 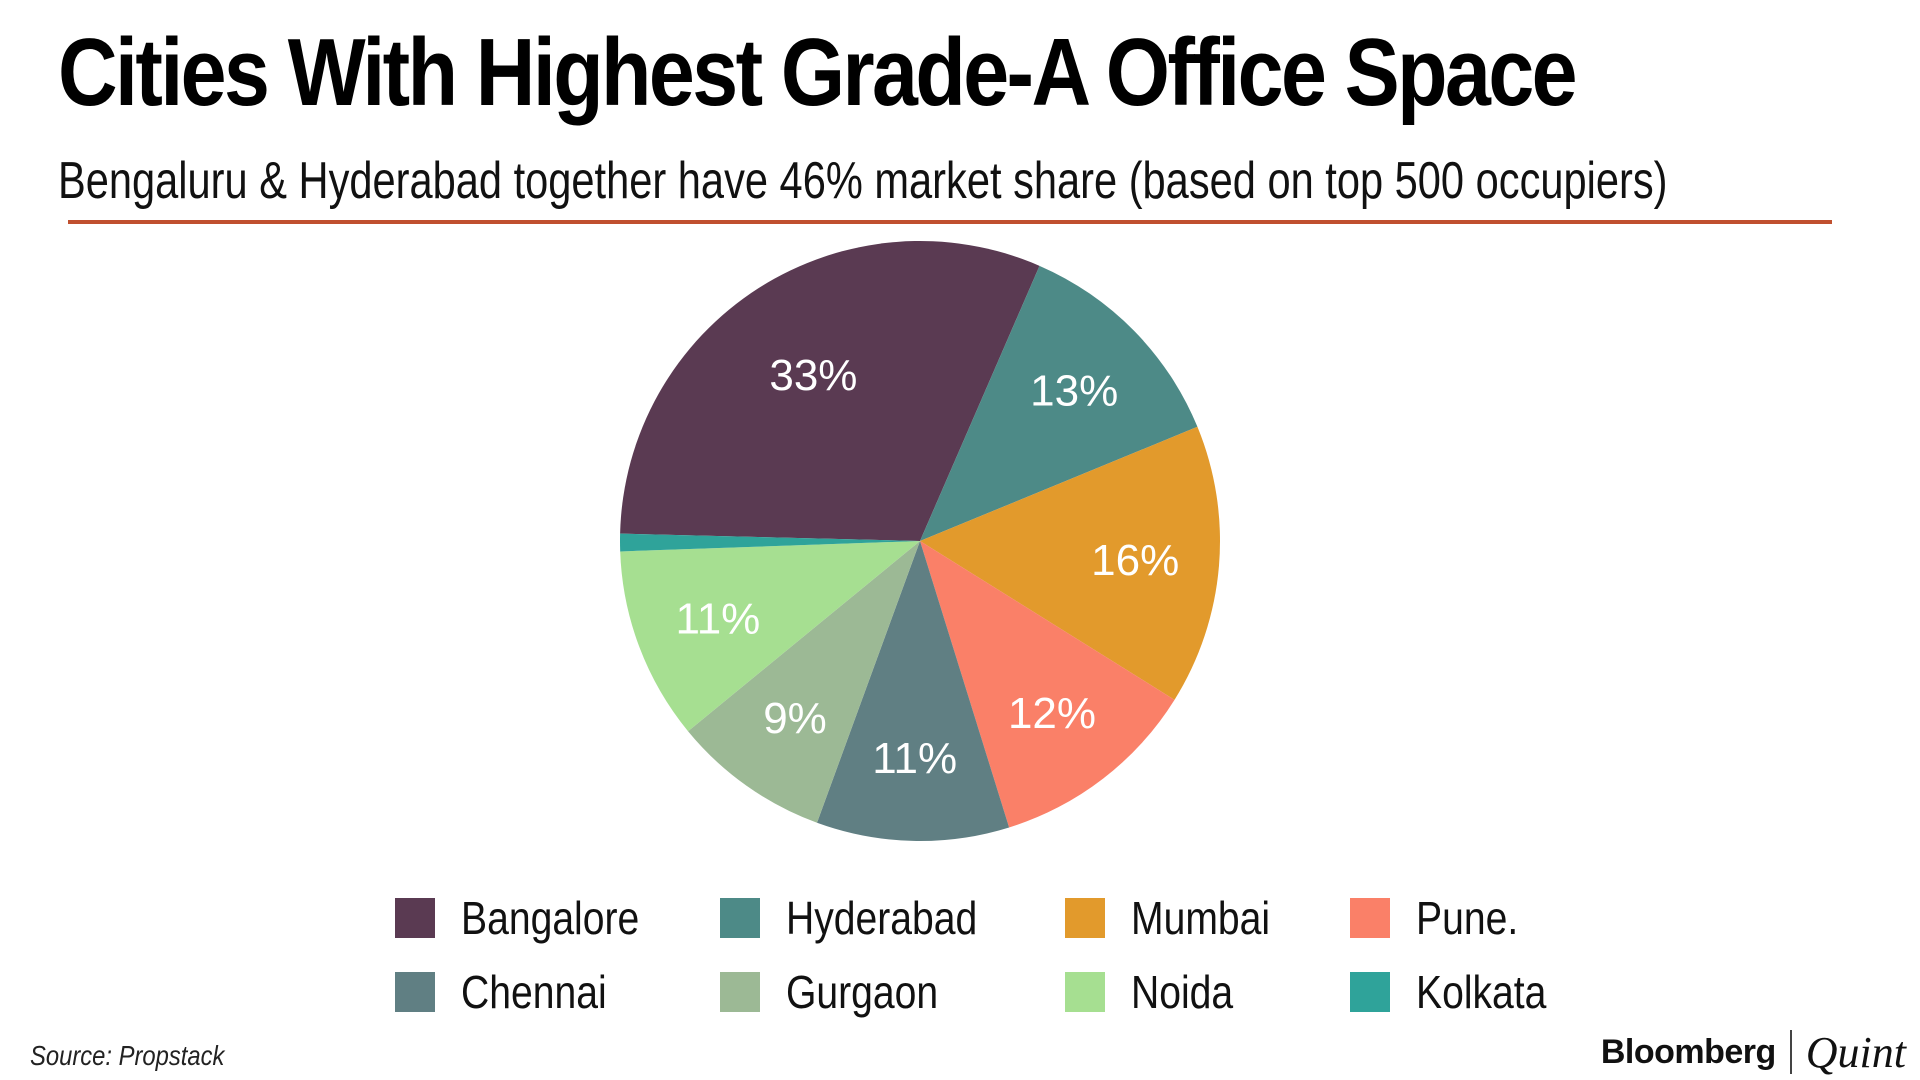 I want to click on data-label-pune: 12%, so click(x=1052, y=713).